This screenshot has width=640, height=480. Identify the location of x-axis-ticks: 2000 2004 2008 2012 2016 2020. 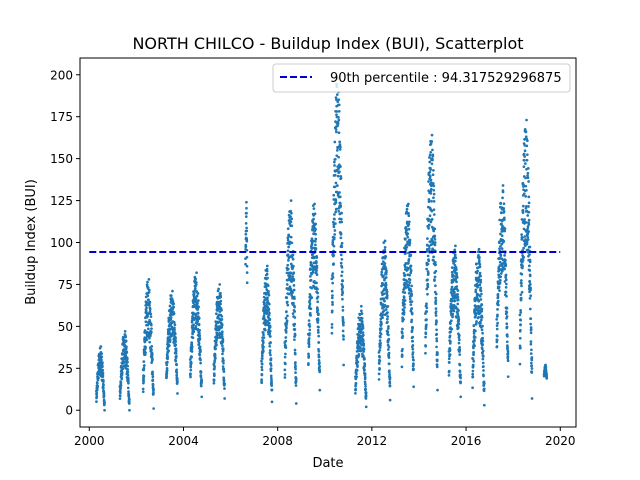
(325, 437).